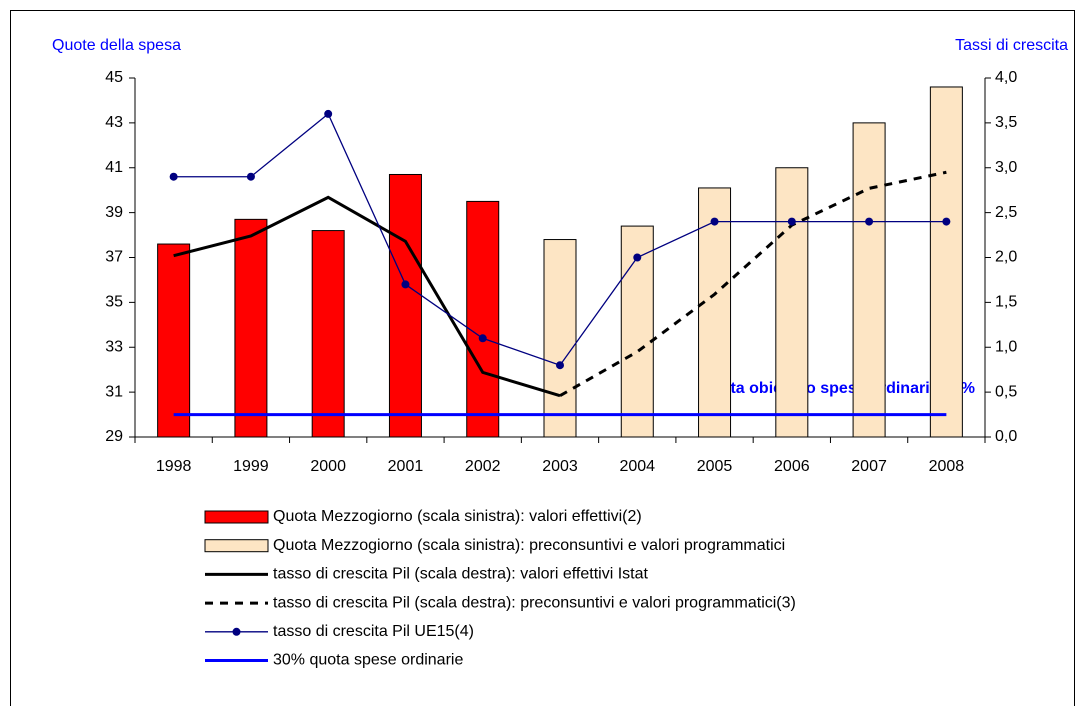 The height and width of the screenshot is (711, 1076). What do you see at coordinates (715, 466) in the screenshot?
I see `x-tick-label: 2005` at bounding box center [715, 466].